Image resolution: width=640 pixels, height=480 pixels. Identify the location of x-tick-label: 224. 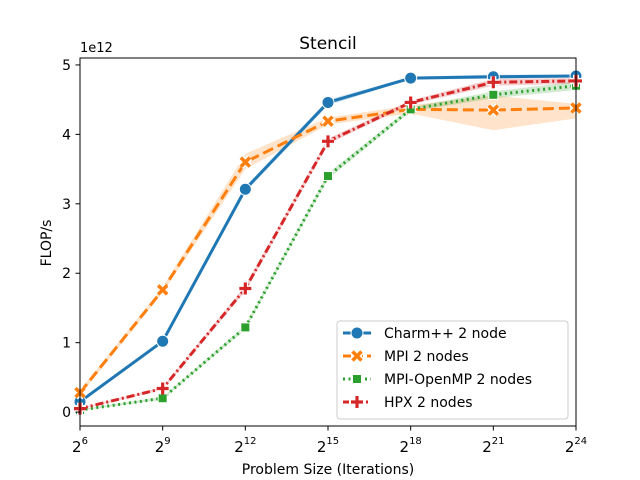
(576, 446).